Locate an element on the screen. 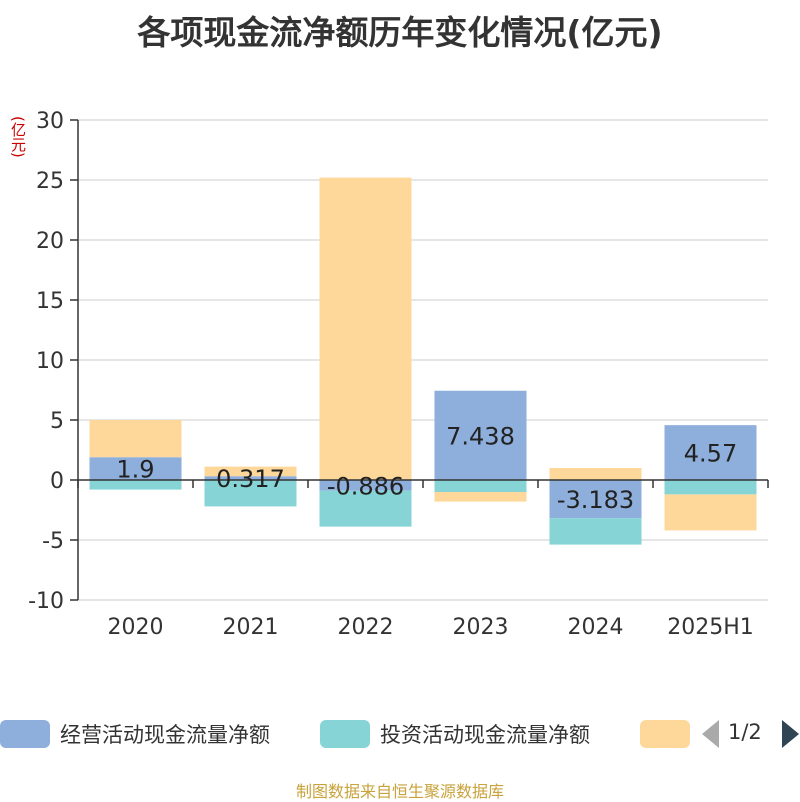 The image size is (800, 802). legend-label: 投资活动现金流量净额 is located at coordinates (485, 735).